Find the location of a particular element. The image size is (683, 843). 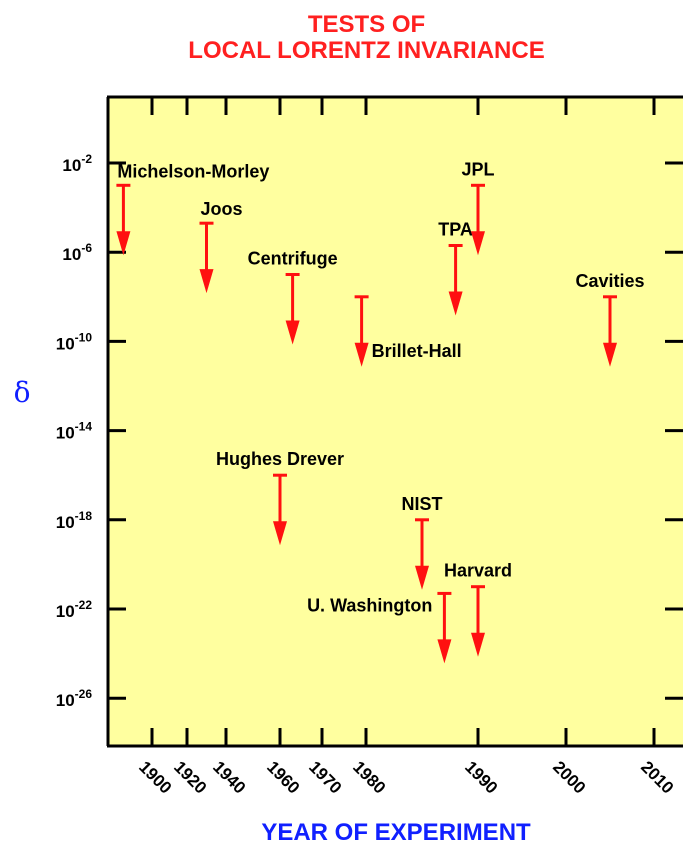

point-label: JPL is located at coordinates (477, 169).